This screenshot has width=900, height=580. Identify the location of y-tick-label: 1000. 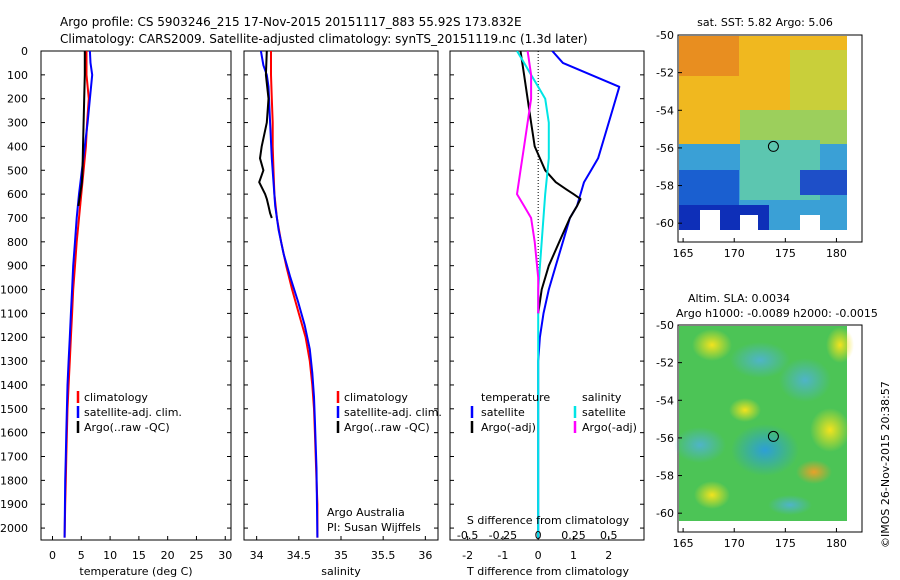
(14, 290).